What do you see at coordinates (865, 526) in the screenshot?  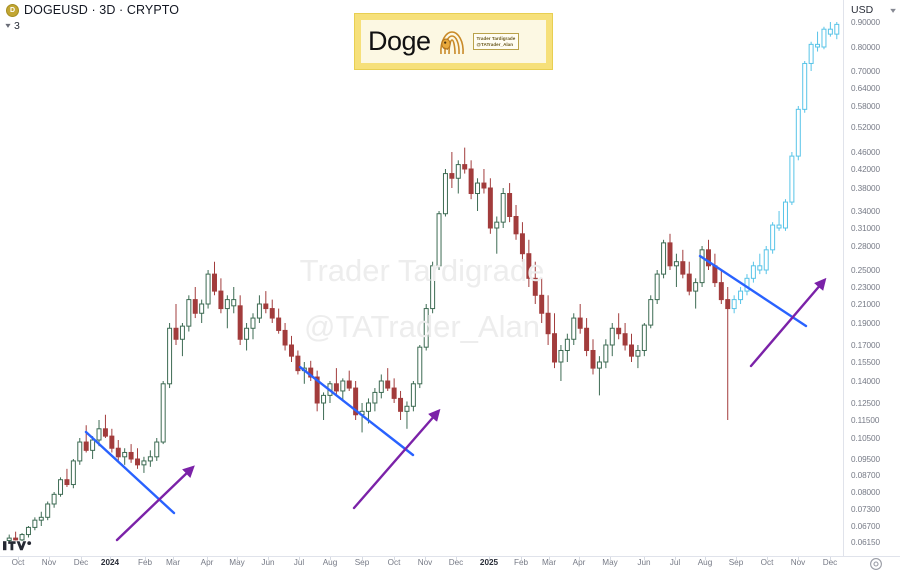 I see `price-axis-label: 0.06700` at bounding box center [865, 526].